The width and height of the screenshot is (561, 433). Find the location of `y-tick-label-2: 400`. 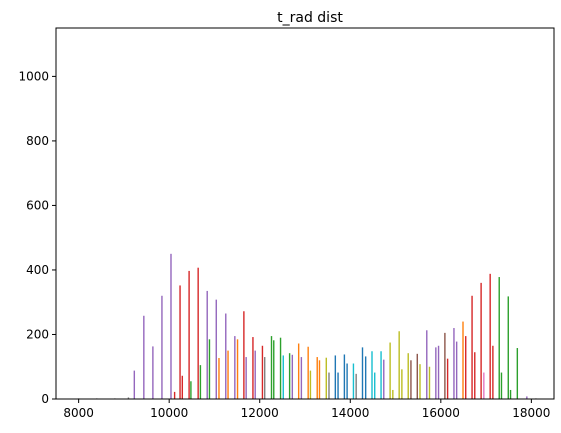

y-tick-label-2: 400 is located at coordinates (37, 270).